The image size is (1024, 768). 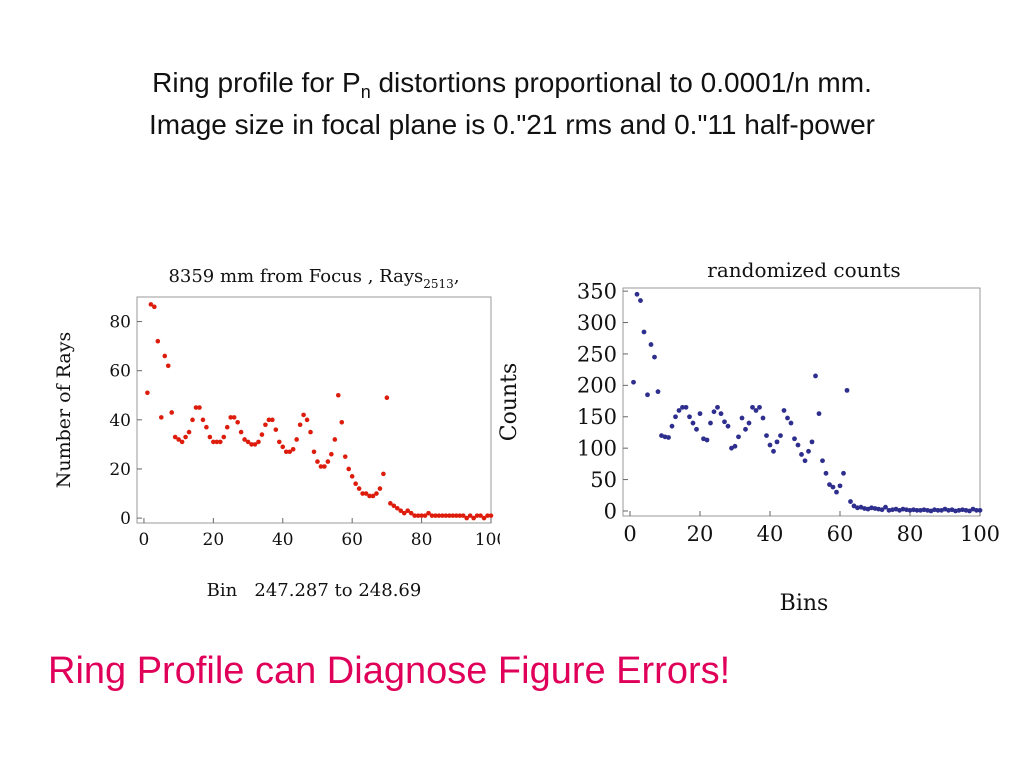 I want to click on x-tick-label: 0, so click(x=144, y=540).